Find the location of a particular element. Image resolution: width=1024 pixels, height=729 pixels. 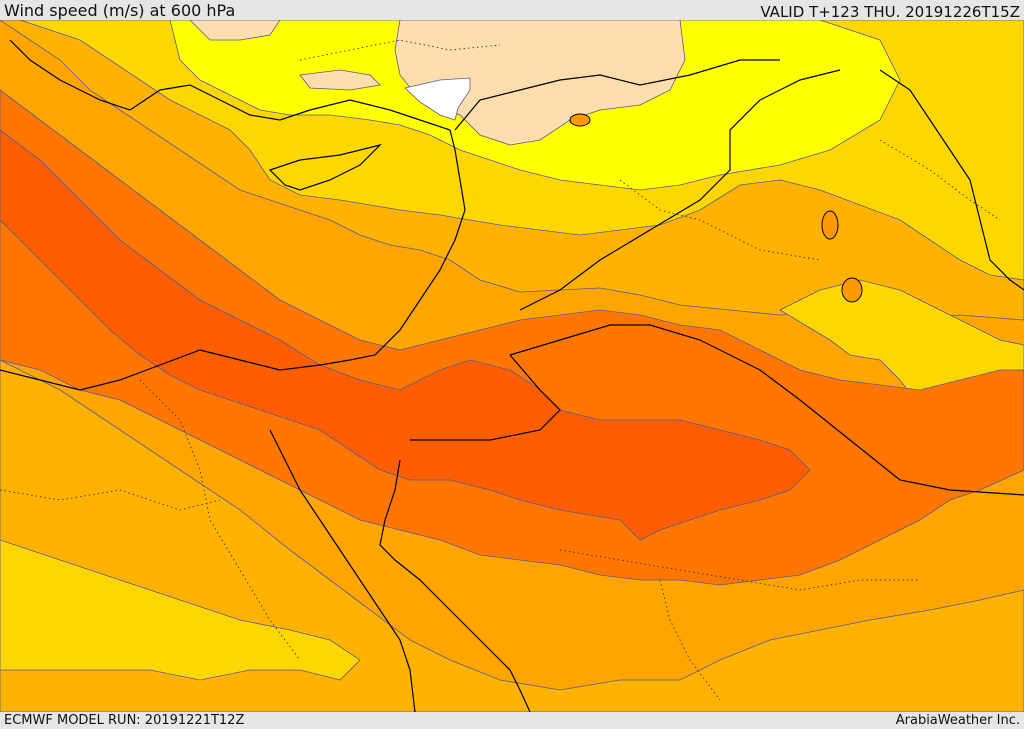

valid-time-label: VALID T+123 THU. 20191226T15Z is located at coordinates (890, 12).